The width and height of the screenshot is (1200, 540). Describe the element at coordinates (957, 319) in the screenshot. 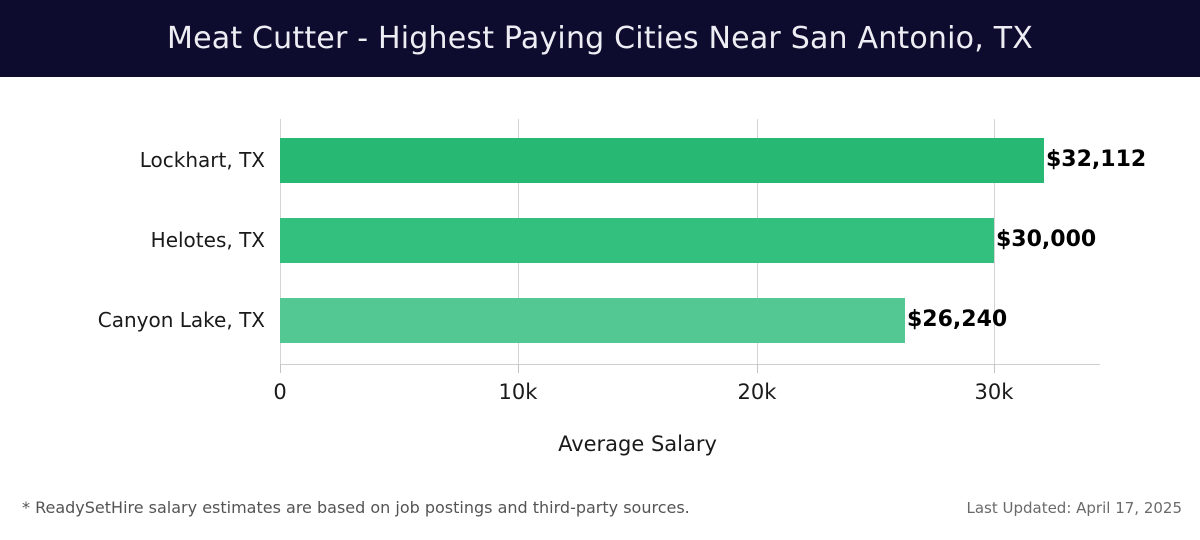

I see `value-label-canyon-lake: $26,240` at that location.